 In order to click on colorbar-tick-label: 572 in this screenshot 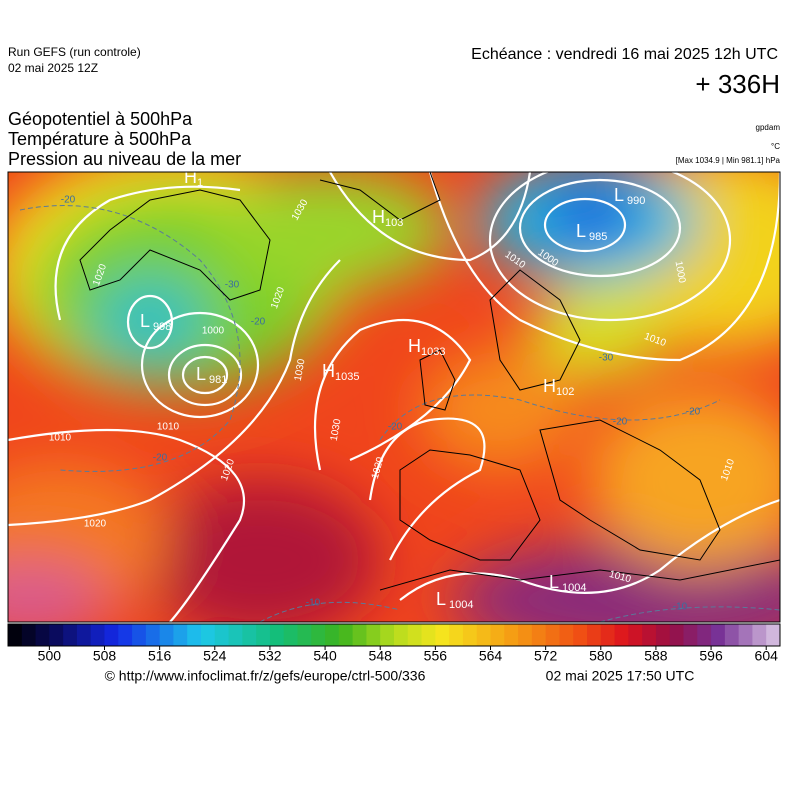, I will do `click(546, 656)`.